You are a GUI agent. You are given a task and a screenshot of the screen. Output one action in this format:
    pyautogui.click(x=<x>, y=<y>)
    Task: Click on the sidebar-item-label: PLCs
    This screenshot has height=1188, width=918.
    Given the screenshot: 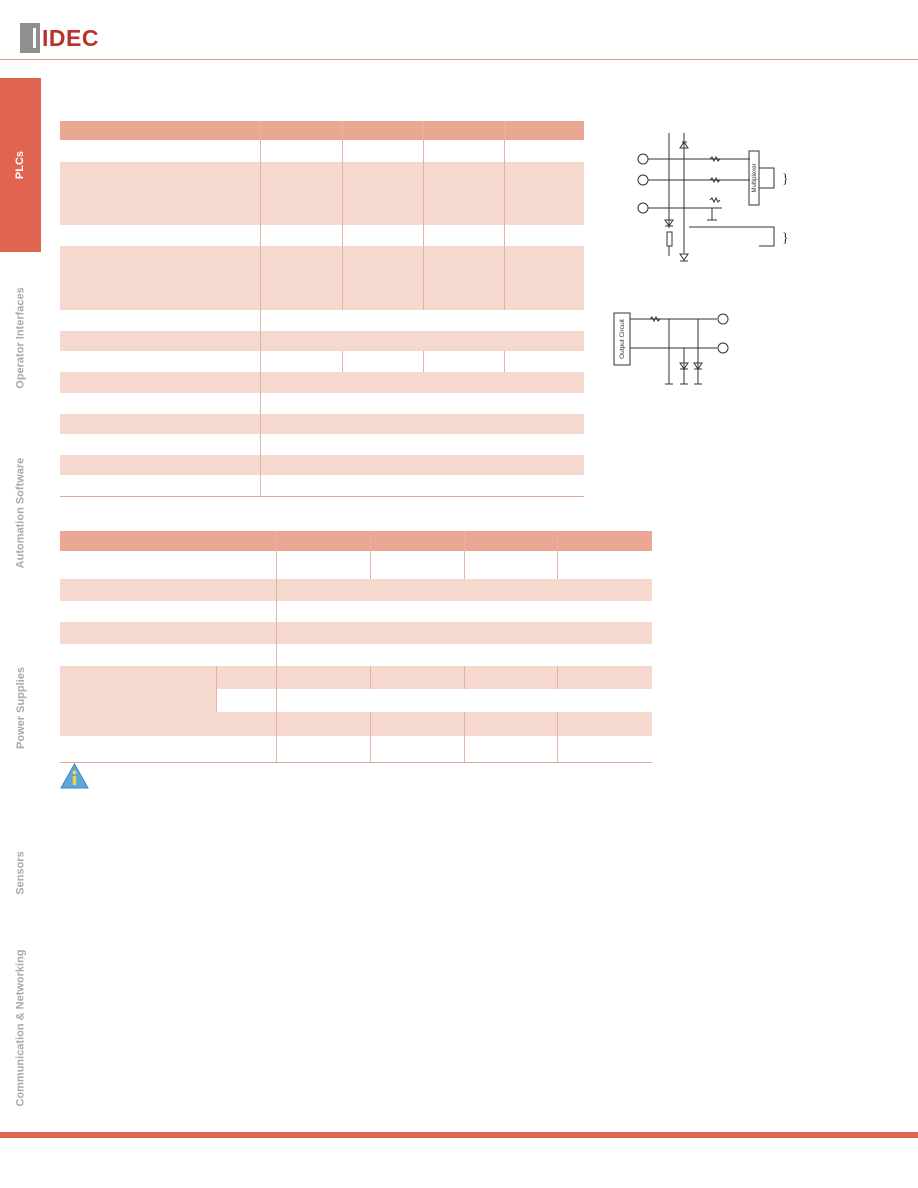 What is the action you would take?
    pyautogui.click(x=20, y=165)
    